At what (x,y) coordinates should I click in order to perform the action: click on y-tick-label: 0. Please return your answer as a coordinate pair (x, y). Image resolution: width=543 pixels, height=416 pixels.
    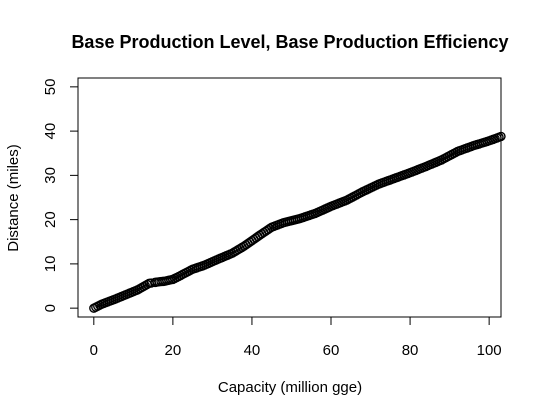
    Looking at the image, I should click on (50, 308).